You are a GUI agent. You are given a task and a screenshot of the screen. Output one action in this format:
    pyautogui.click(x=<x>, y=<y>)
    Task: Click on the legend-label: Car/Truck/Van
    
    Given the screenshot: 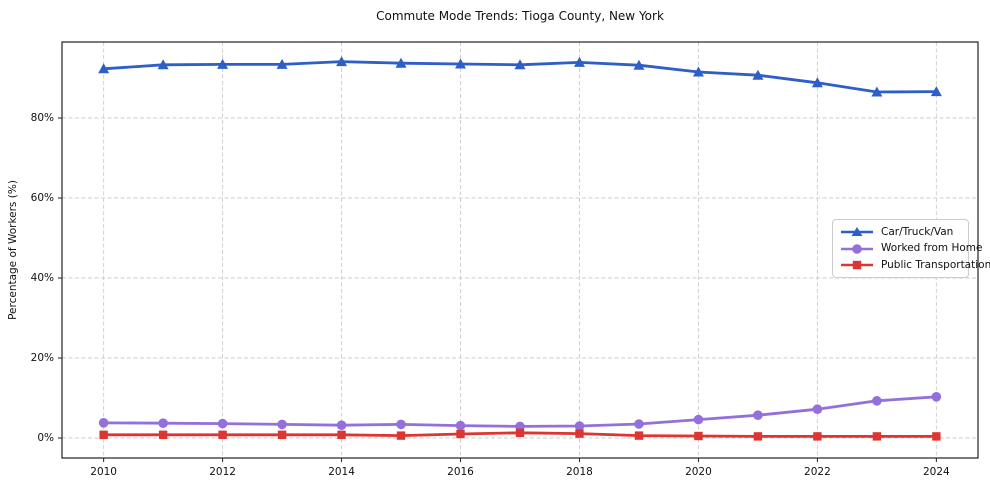 What is the action you would take?
    pyautogui.click(x=917, y=232)
    